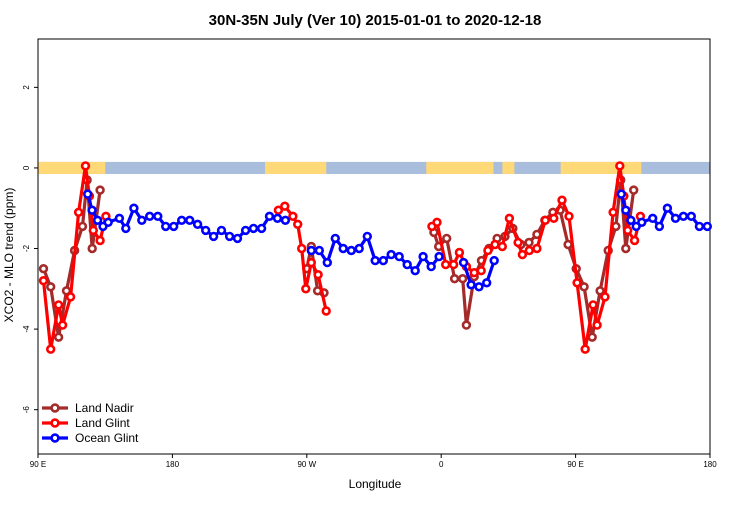 The height and width of the screenshot is (505, 750). I want to click on ocean-band, so click(374, 167).